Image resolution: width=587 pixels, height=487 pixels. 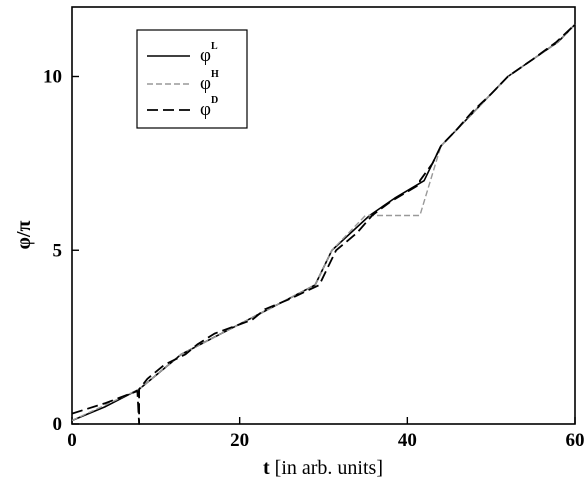 I want to click on legend-box, so click(x=192, y=79).